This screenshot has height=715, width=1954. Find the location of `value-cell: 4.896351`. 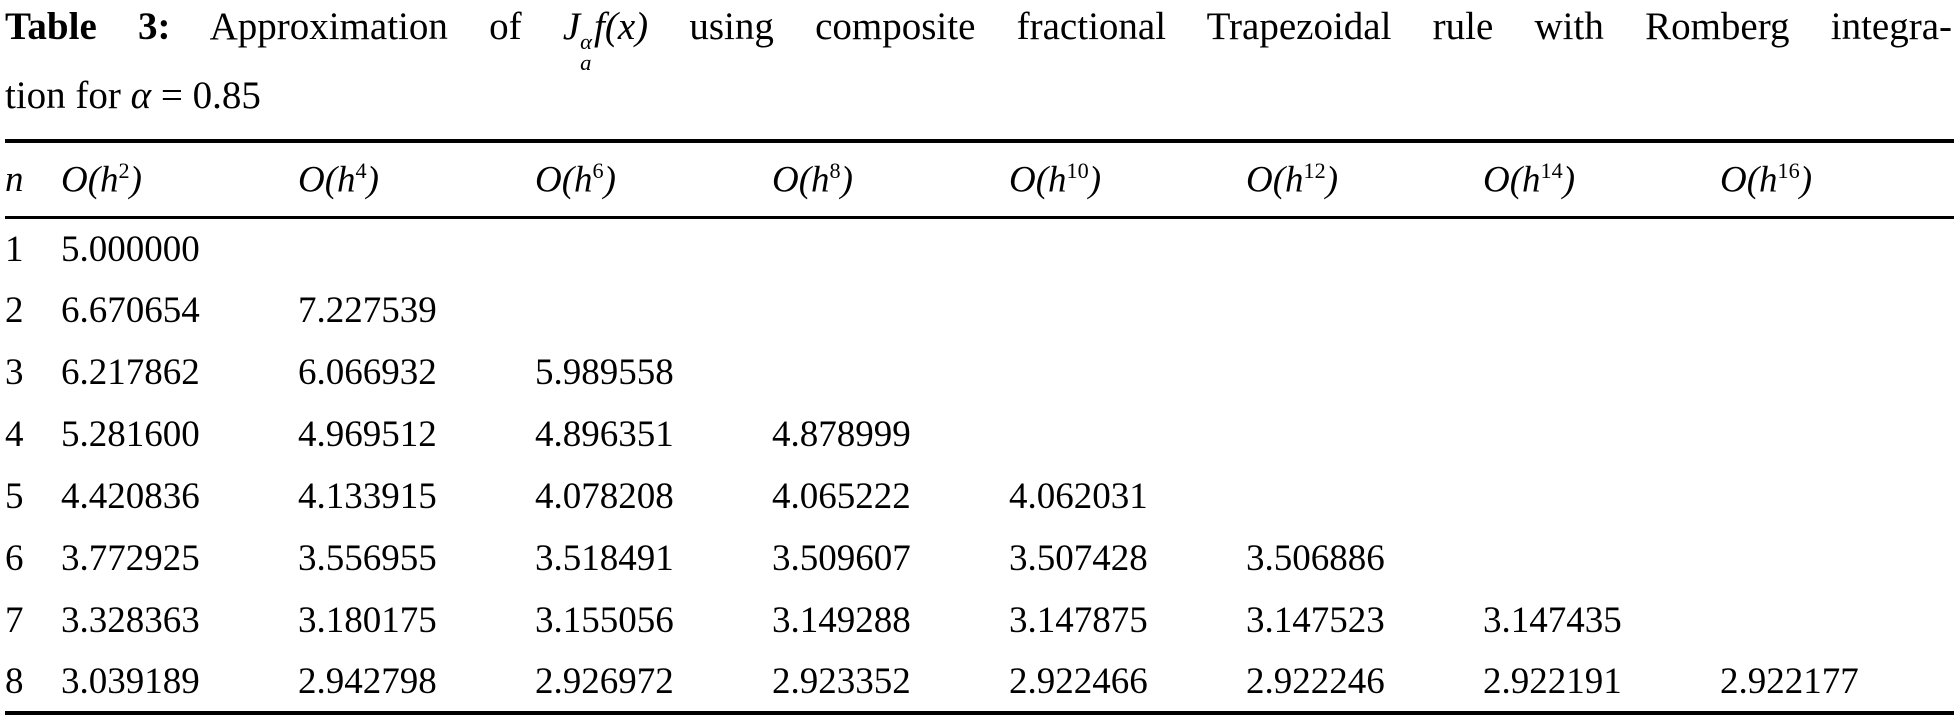

value-cell: 4.896351 is located at coordinates (604, 434).